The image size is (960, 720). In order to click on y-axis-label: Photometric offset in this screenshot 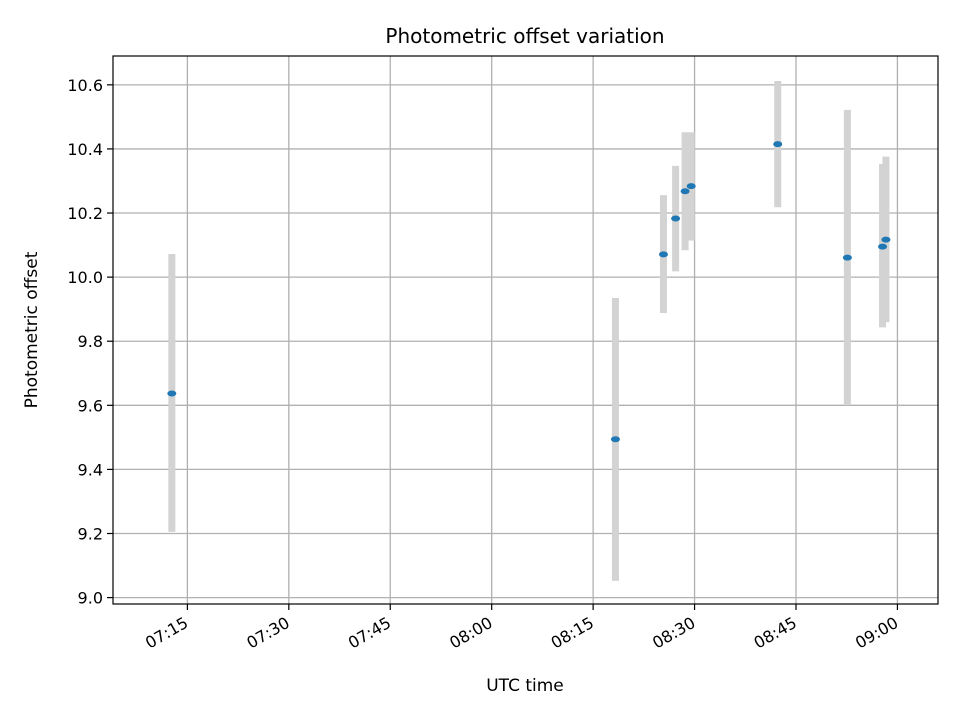, I will do `click(32, 329)`.